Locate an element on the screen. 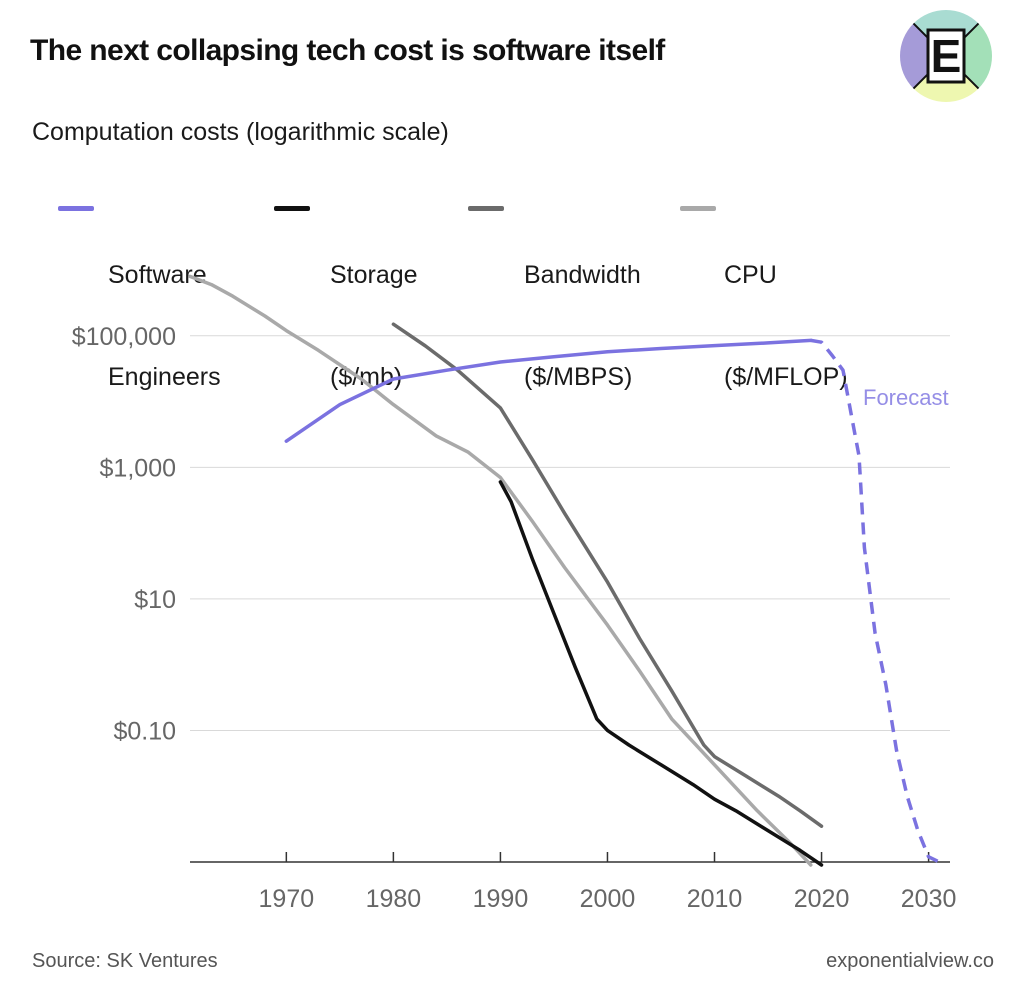  y-tick-label: $1,000 is located at coordinates (138, 468).